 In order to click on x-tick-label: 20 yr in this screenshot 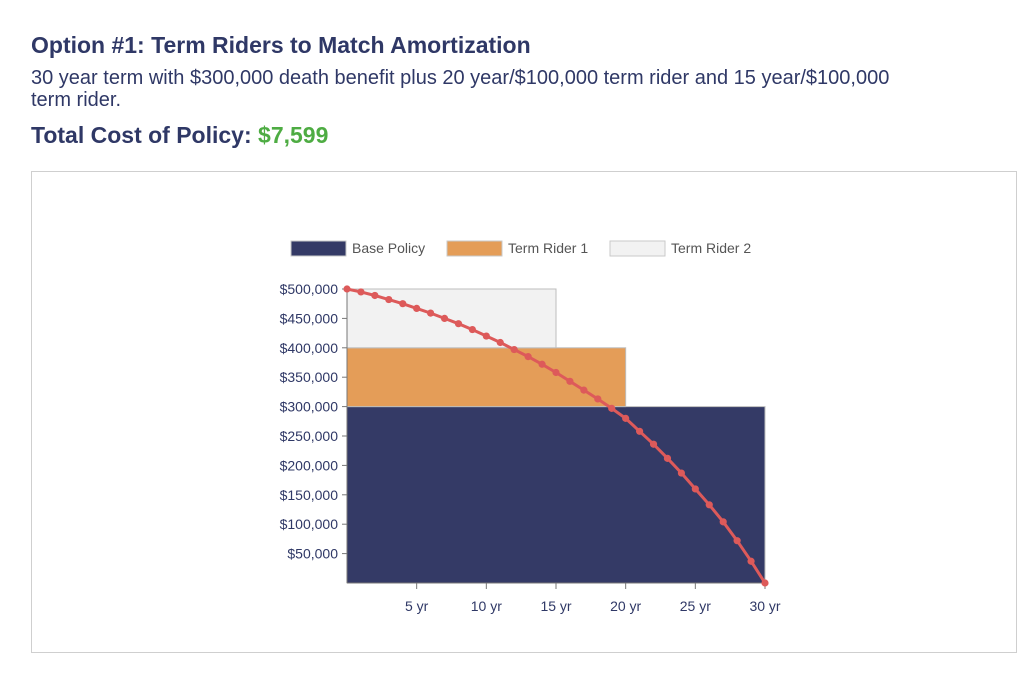, I will do `click(625, 606)`.